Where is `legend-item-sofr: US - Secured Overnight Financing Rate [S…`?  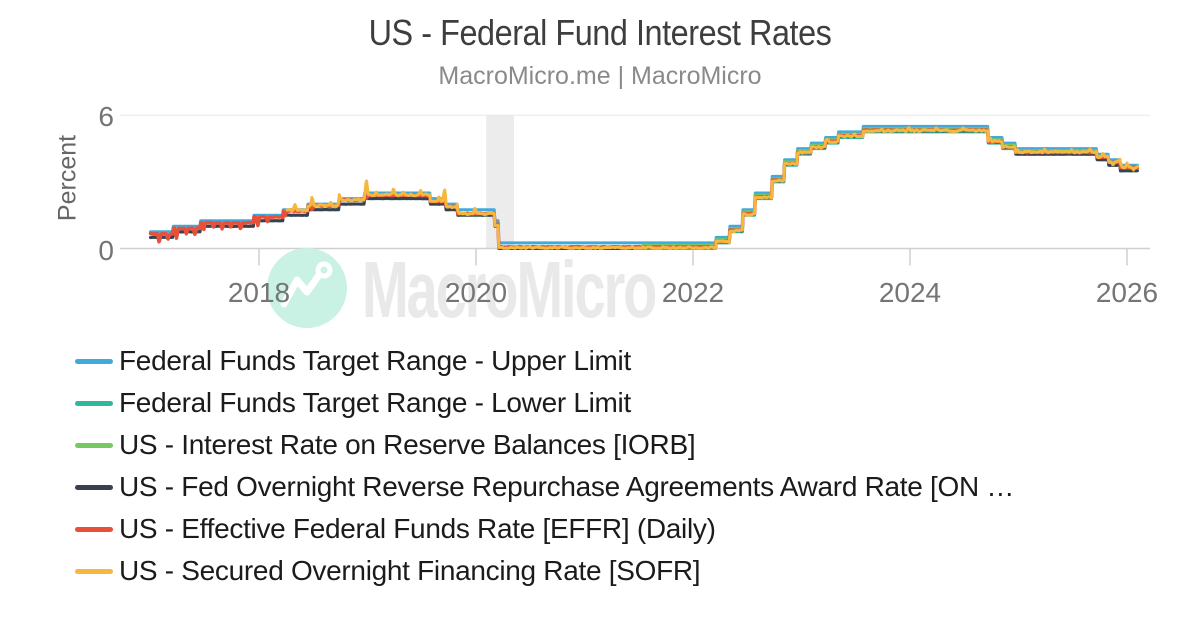 legend-item-sofr: US - Secured Overnight Financing Rate [S… is located at coordinates (544, 571).